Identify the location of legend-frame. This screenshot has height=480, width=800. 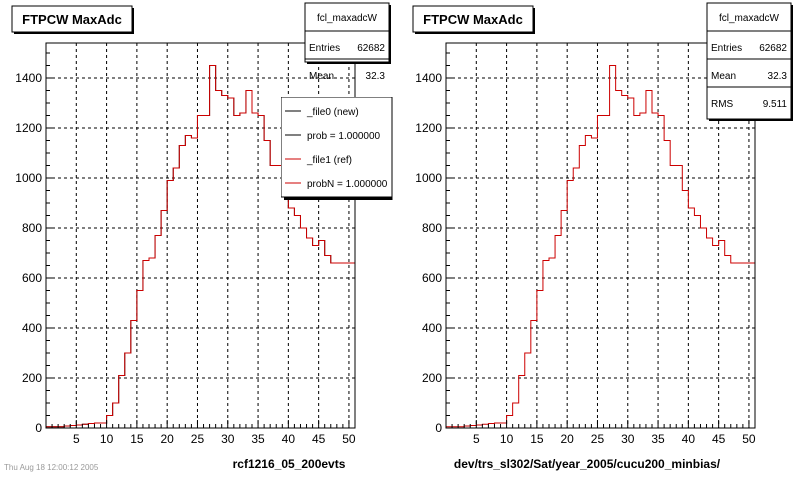
(336, 147).